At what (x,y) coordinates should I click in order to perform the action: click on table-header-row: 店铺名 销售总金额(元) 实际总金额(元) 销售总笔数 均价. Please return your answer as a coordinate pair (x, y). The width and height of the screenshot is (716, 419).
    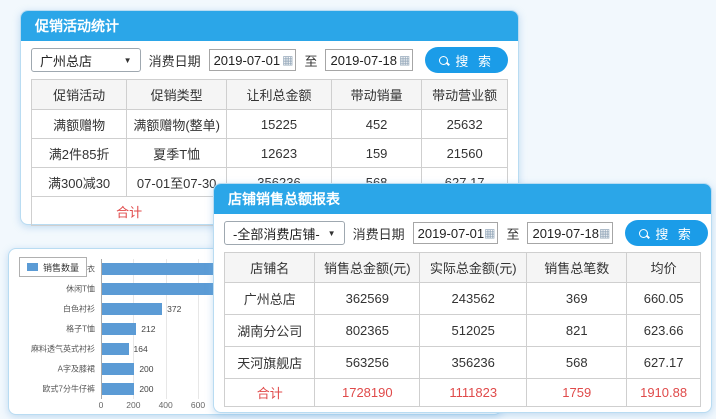
    Looking at the image, I should click on (462, 267).